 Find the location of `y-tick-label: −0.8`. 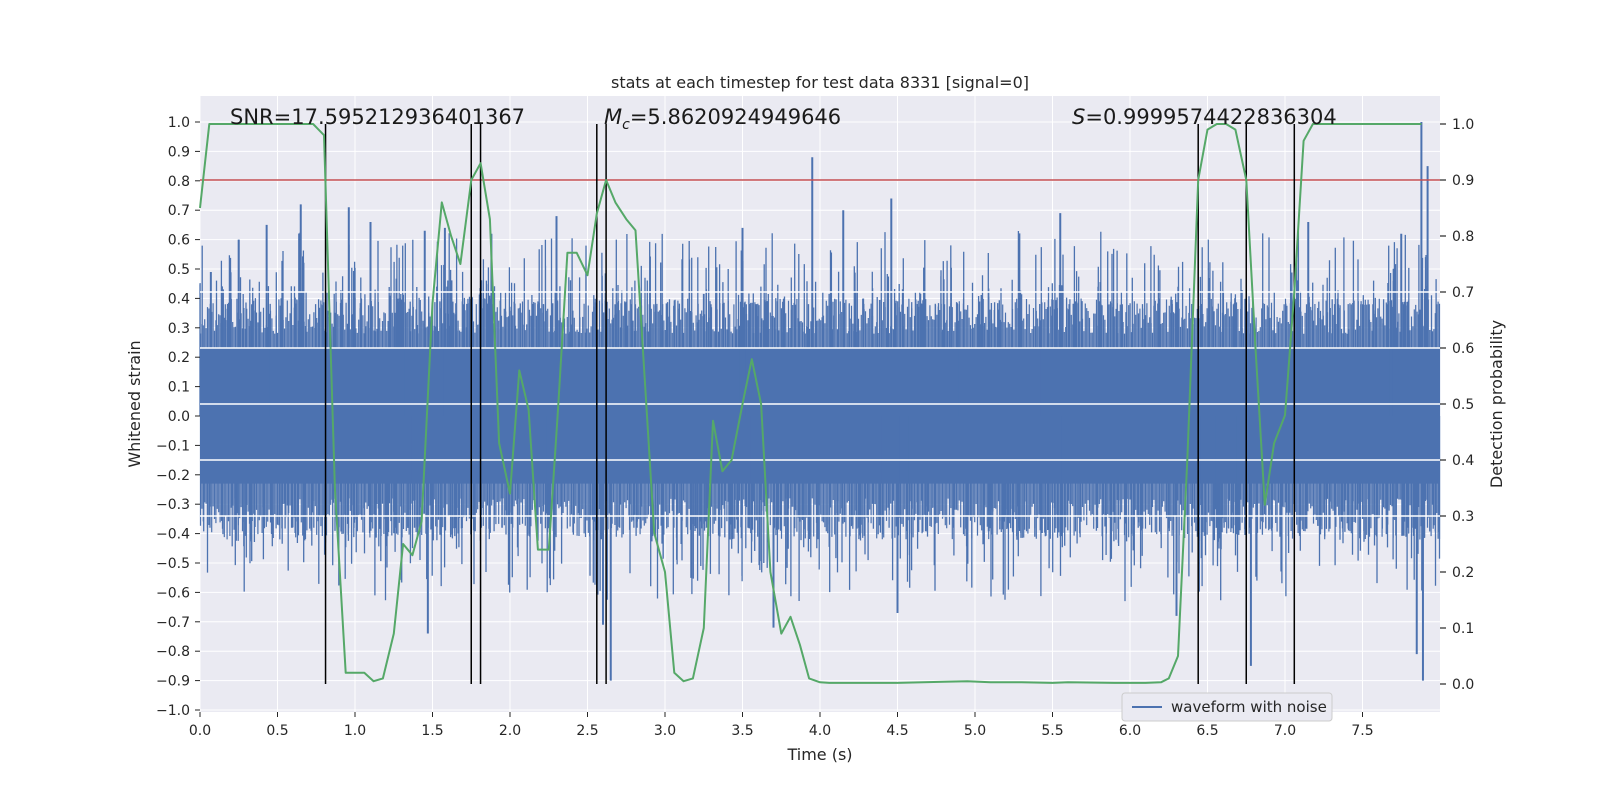

y-tick-label: −0.8 is located at coordinates (173, 652).